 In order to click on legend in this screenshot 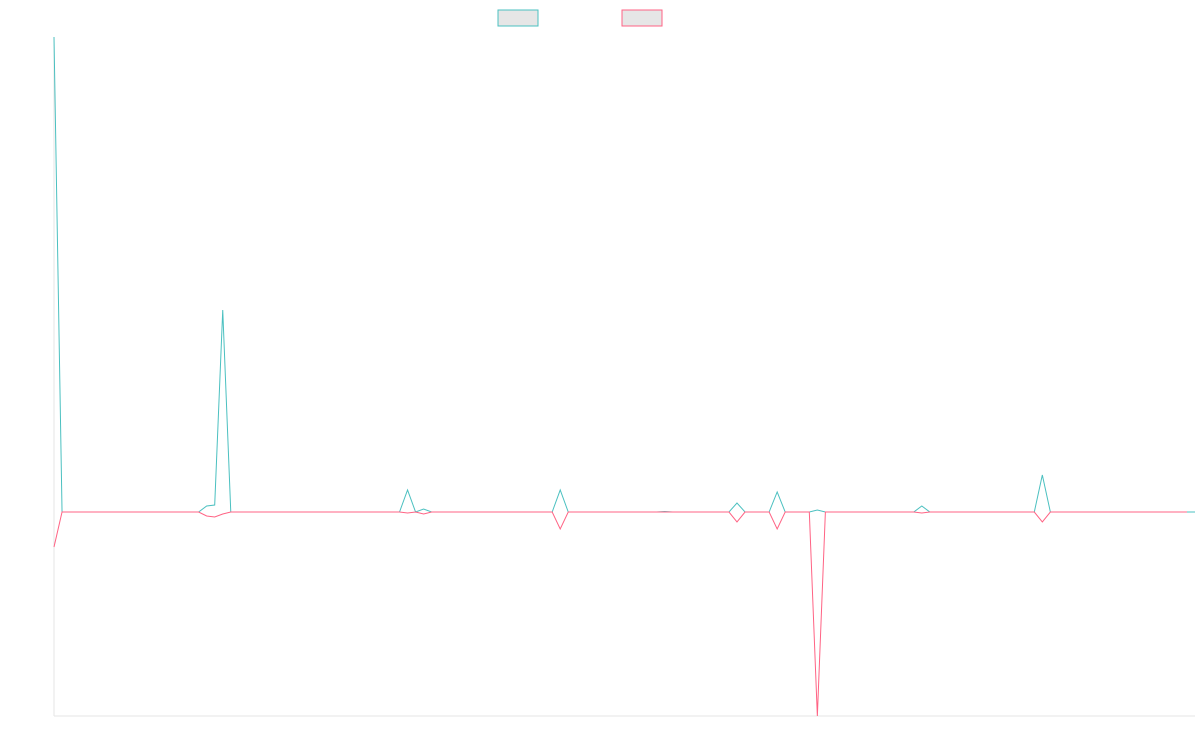, I will do `click(580, 18)`.